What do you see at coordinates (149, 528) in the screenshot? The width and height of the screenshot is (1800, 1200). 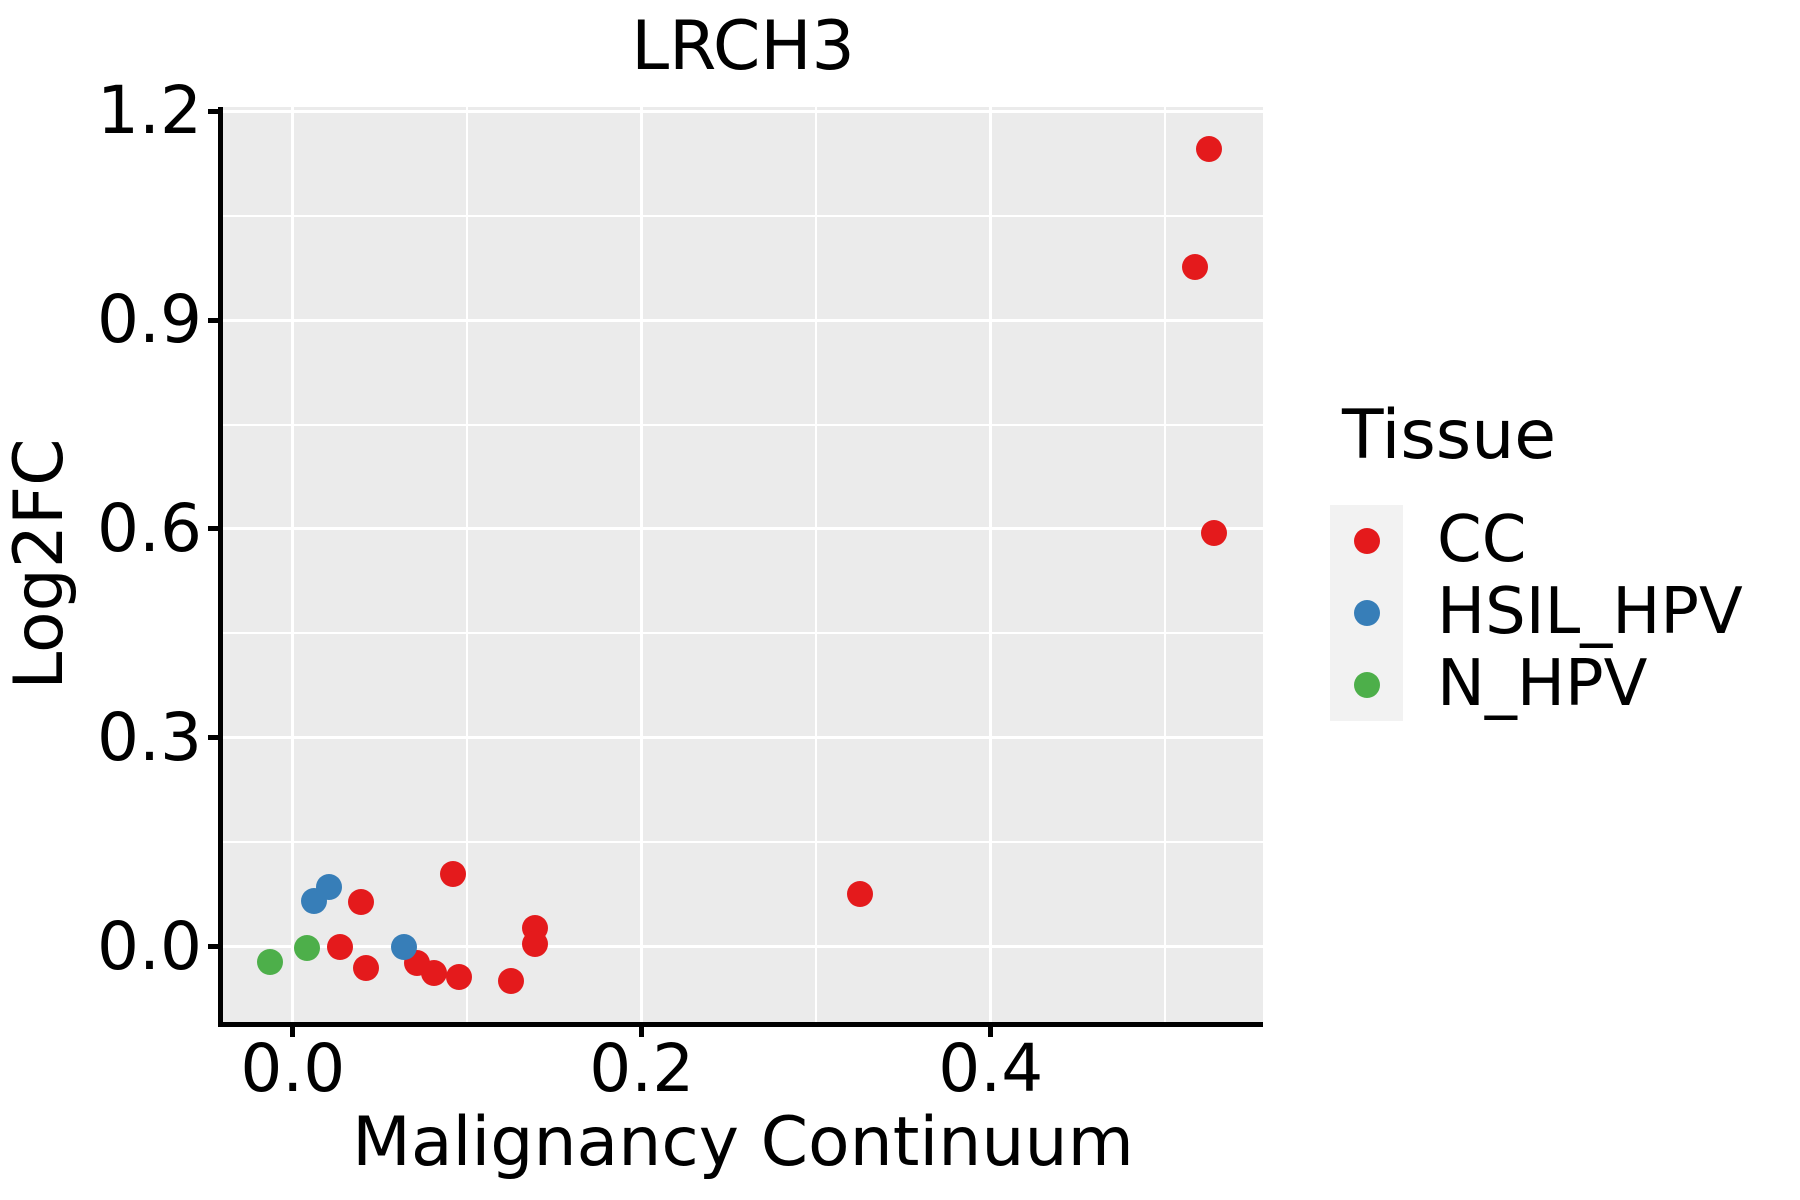 I see `y-tick-label: 0.6` at bounding box center [149, 528].